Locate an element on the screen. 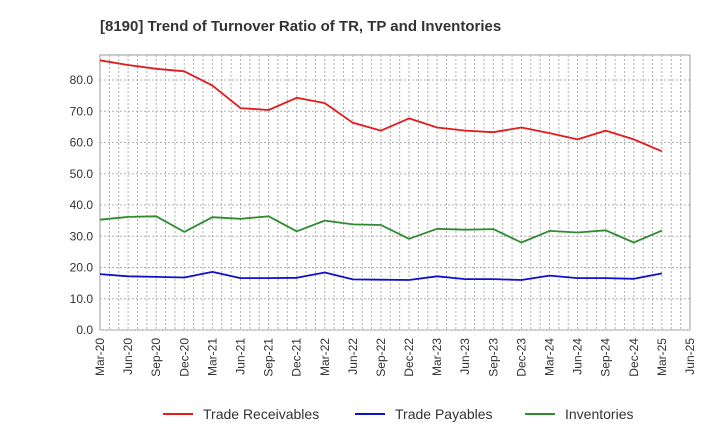 This screenshot has width=720, height=445. y-tick-label: 50.0 is located at coordinates (82, 174).